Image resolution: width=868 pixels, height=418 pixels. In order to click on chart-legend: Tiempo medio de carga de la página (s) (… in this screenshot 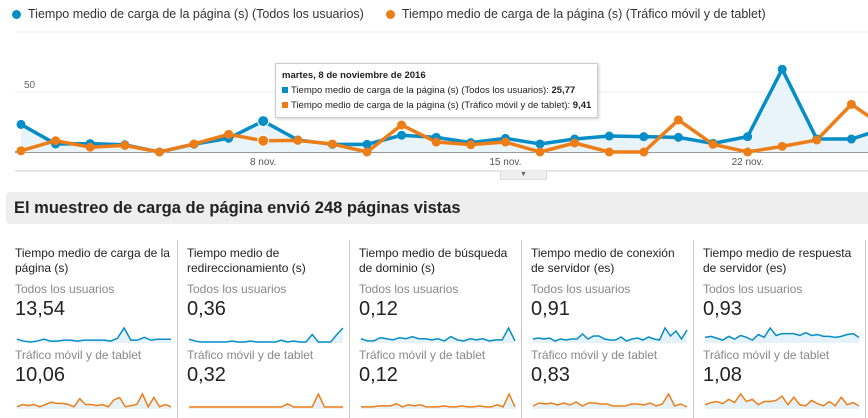, I will do `click(389, 14)`.